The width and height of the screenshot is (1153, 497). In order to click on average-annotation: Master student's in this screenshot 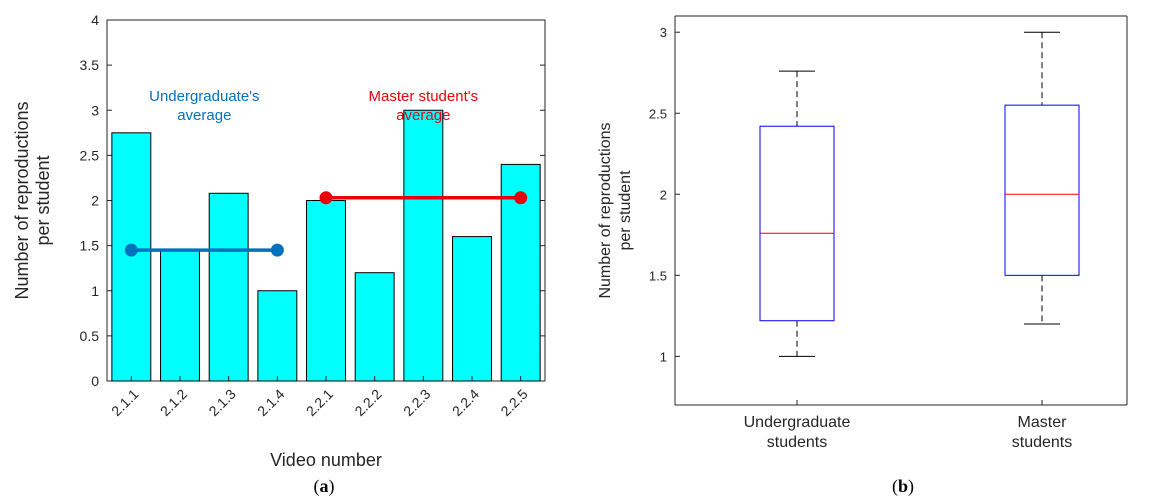, I will do `click(424, 96)`.